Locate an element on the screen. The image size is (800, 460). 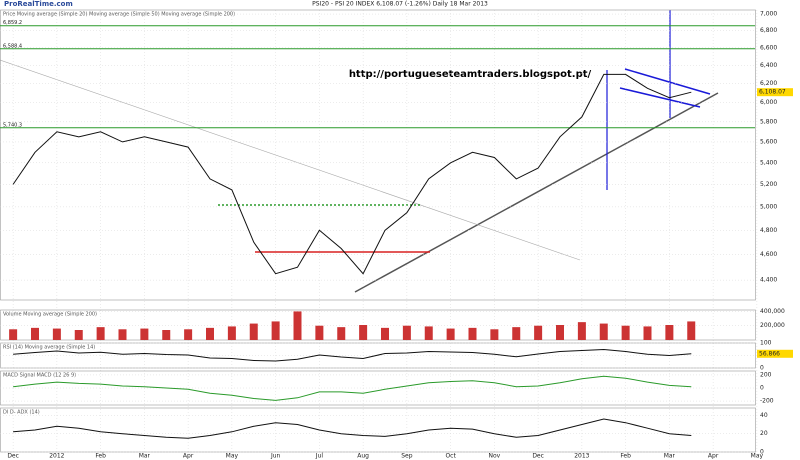
y-tick-label: 200 is located at coordinates (766, 374).